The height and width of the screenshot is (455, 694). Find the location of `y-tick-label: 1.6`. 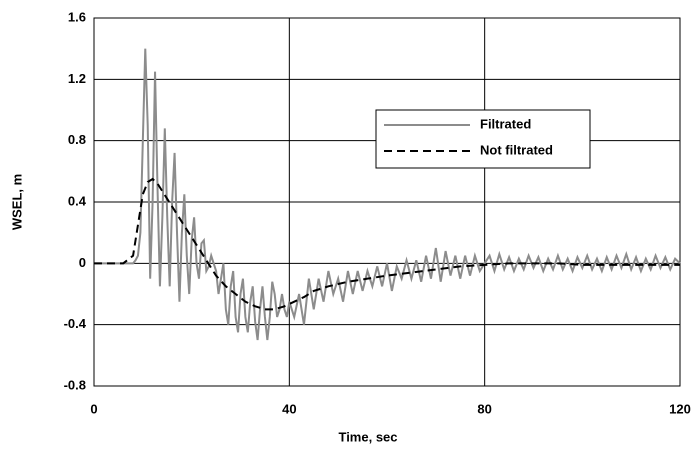

y-tick-label: 1.6 is located at coordinates (77, 16).